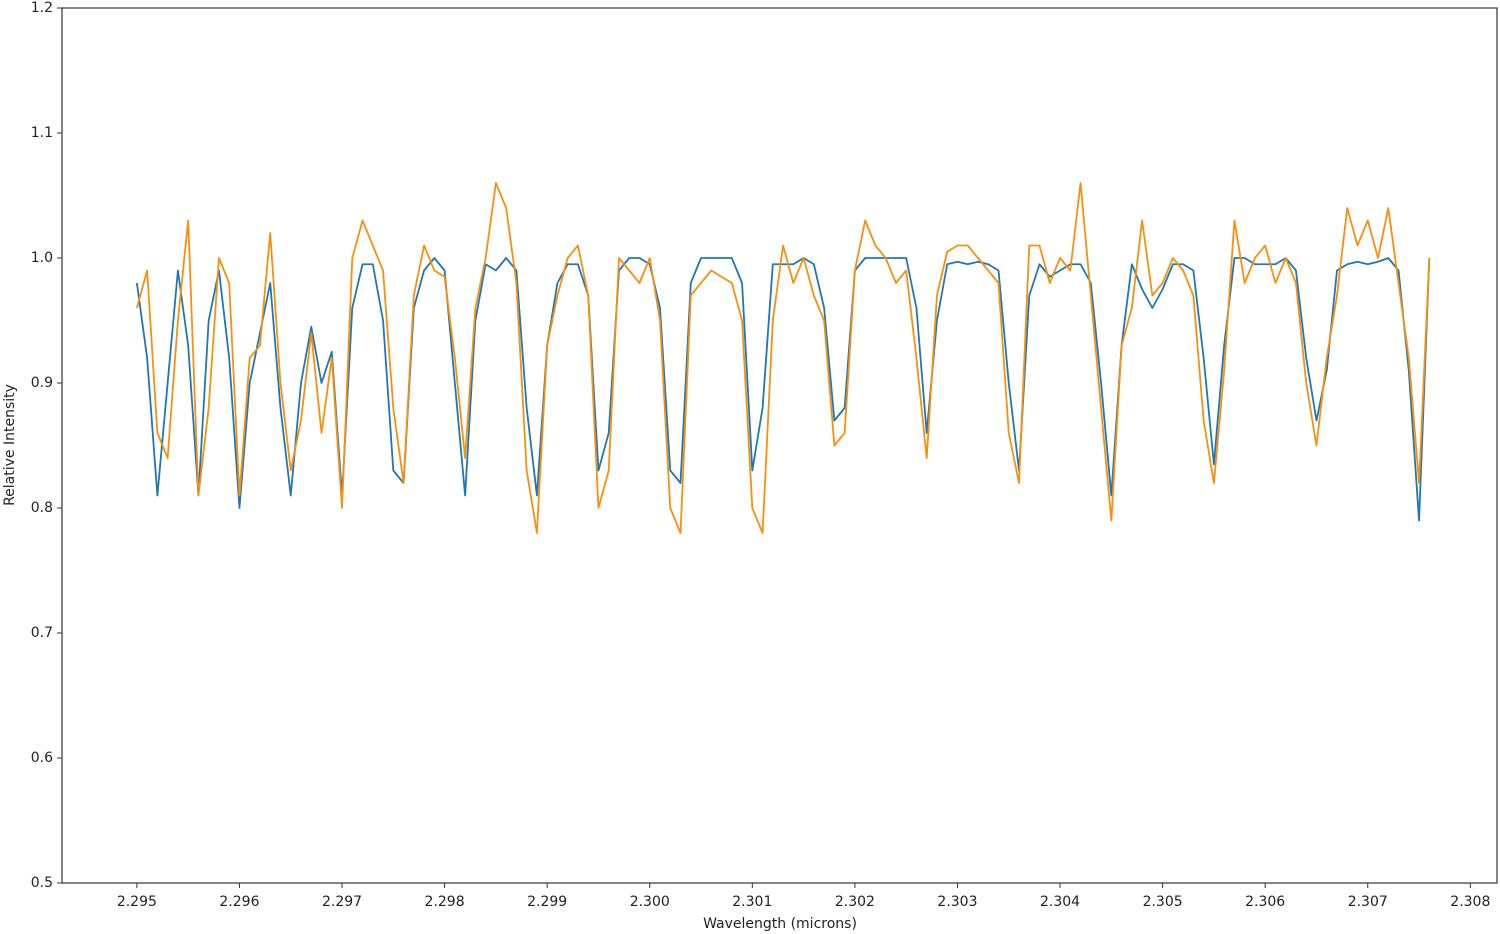 The image size is (1500, 934). What do you see at coordinates (752, 902) in the screenshot?
I see `x-tick-label: 2.301` at bounding box center [752, 902].